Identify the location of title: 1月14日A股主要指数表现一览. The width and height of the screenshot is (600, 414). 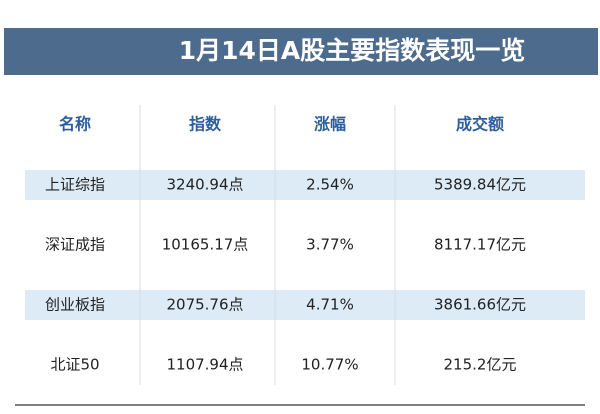
(352, 50).